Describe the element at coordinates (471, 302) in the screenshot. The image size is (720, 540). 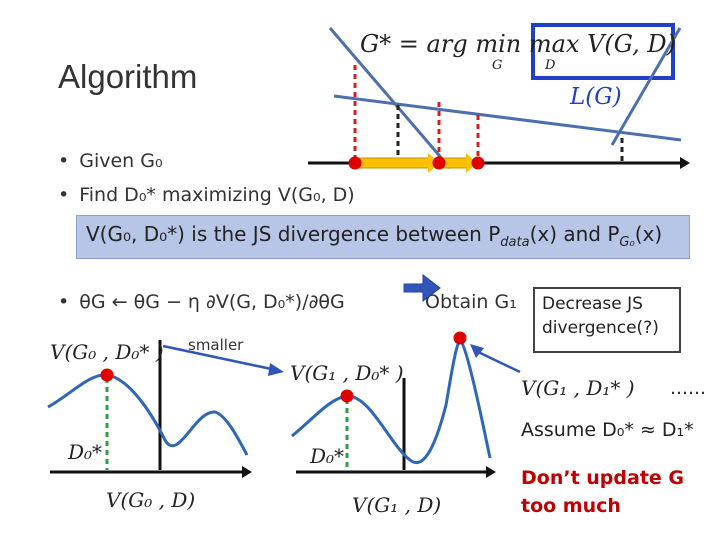
I see `obtain-text: Obtain G₁` at that location.